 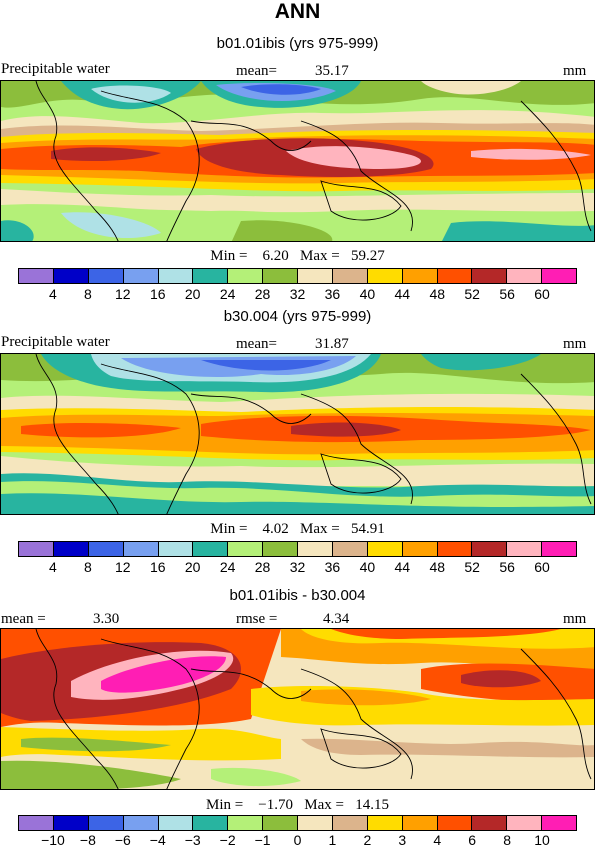 What do you see at coordinates (297, 595) in the screenshot?
I see `panel-3-title: b01.01ibis - b30.004` at bounding box center [297, 595].